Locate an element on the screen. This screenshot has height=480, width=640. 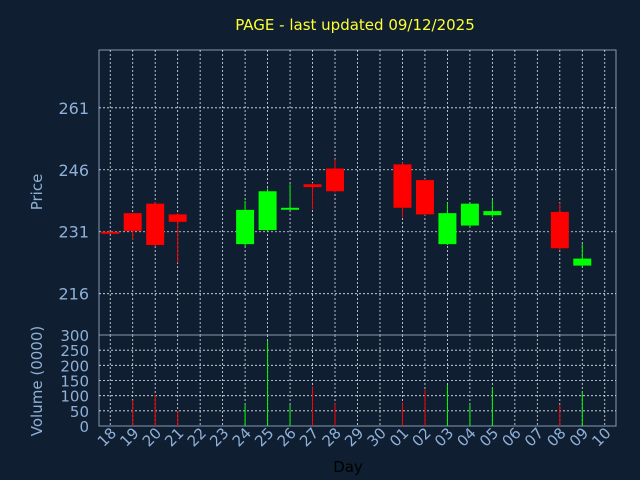
x-tick-label: 10 is located at coordinates (601, 437).